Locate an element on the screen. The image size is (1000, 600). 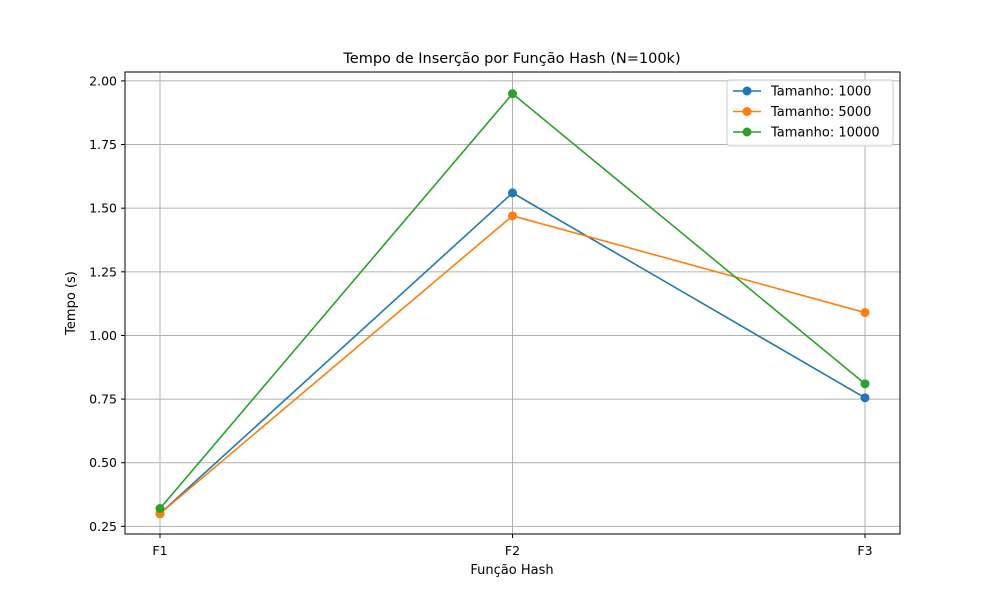
legend: Tamanho: 1000 Tamanho: 5000 Tamanho: 10000 is located at coordinates (810, 113).